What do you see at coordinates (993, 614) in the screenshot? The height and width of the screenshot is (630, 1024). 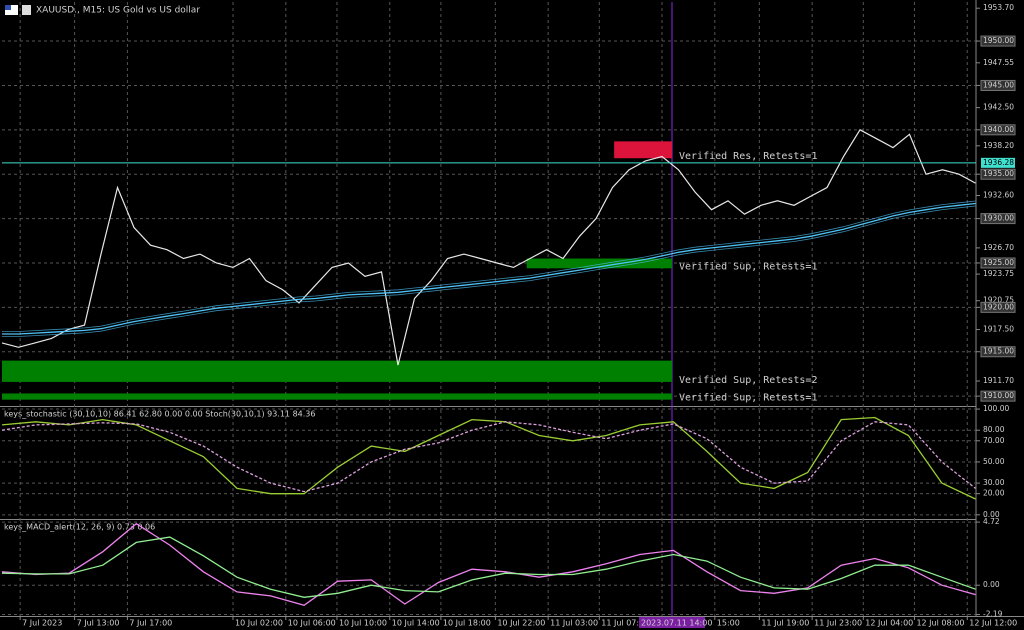 I see `y-tick-label: -2.19` at bounding box center [993, 614].